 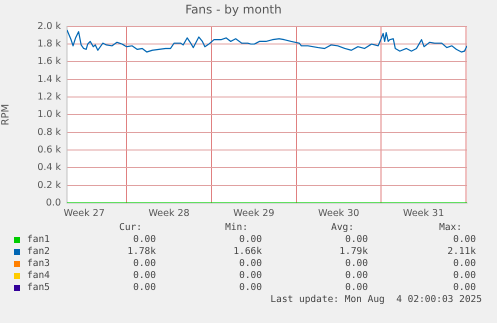 I want to click on y-tick-label: 1.4 k, so click(x=49, y=79).